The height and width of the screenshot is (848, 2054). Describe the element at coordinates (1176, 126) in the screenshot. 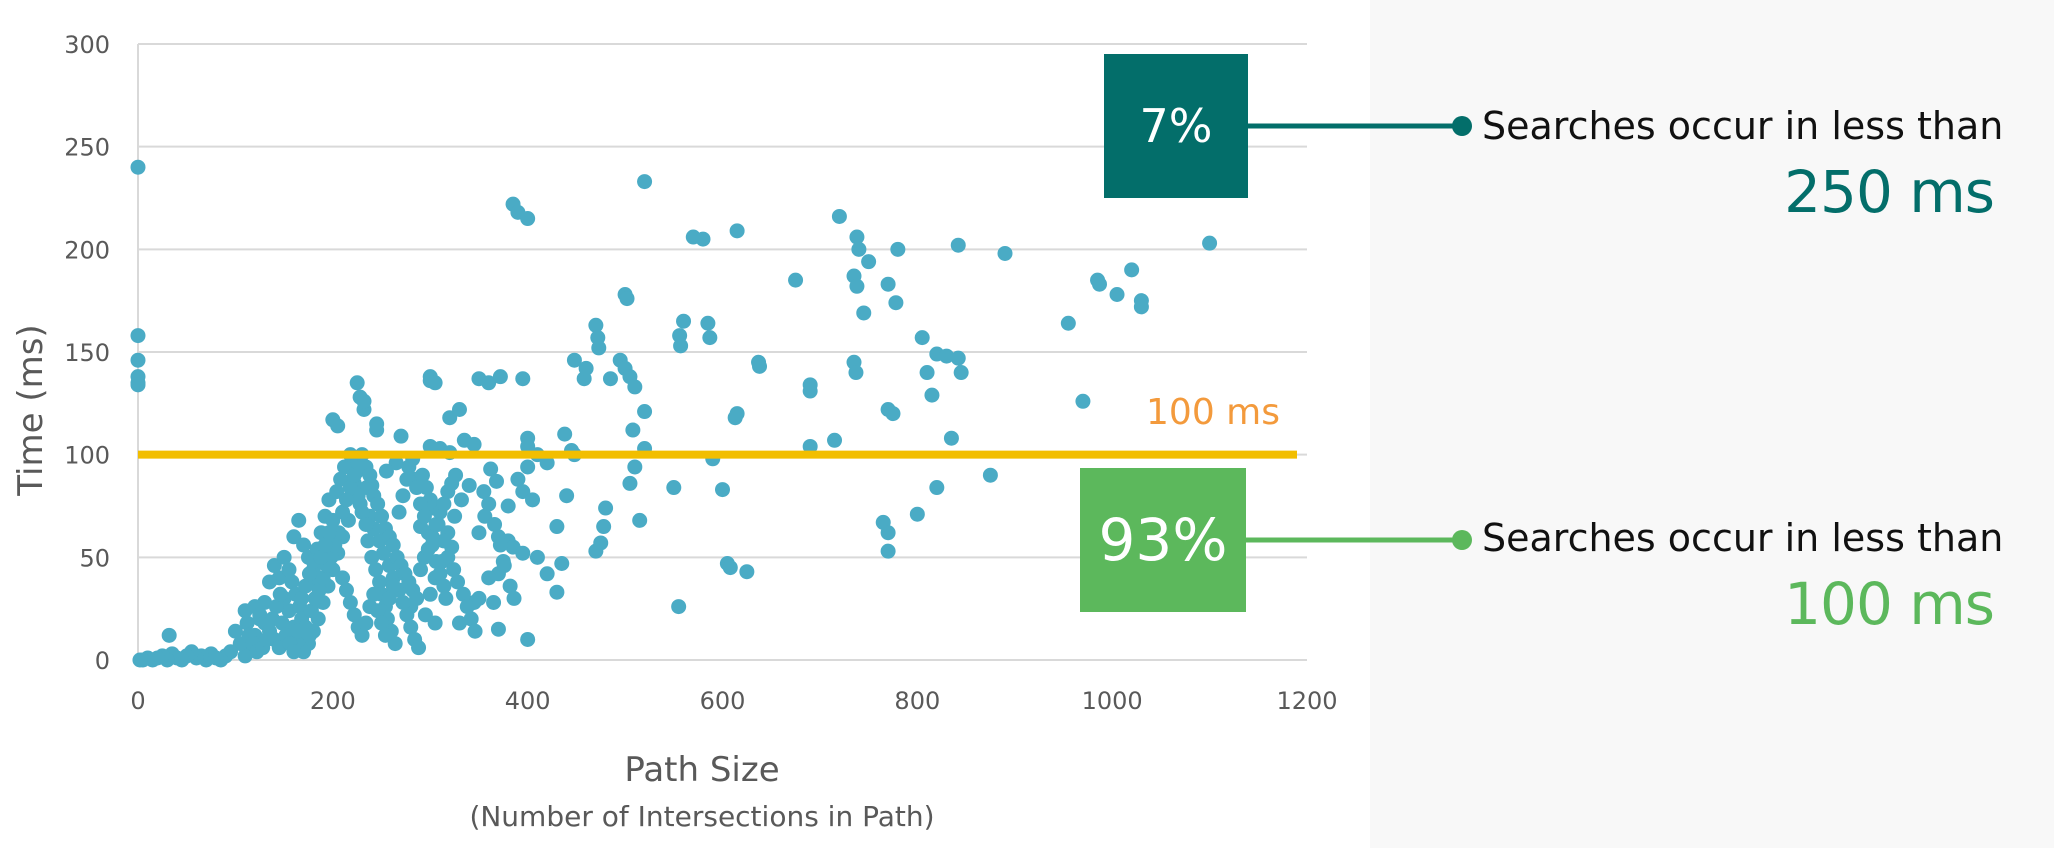

I see `callout-box-7-percent` at that location.